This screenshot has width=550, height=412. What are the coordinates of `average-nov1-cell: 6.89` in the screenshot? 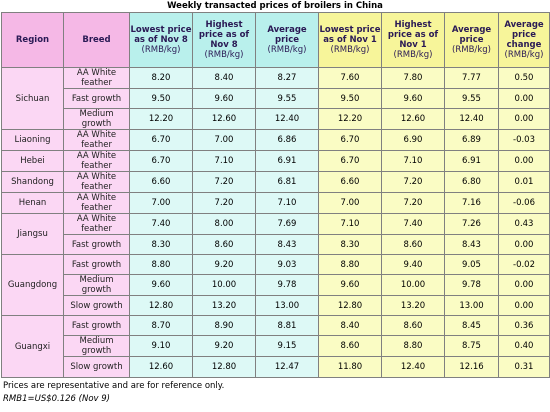 It's located at (471, 140).